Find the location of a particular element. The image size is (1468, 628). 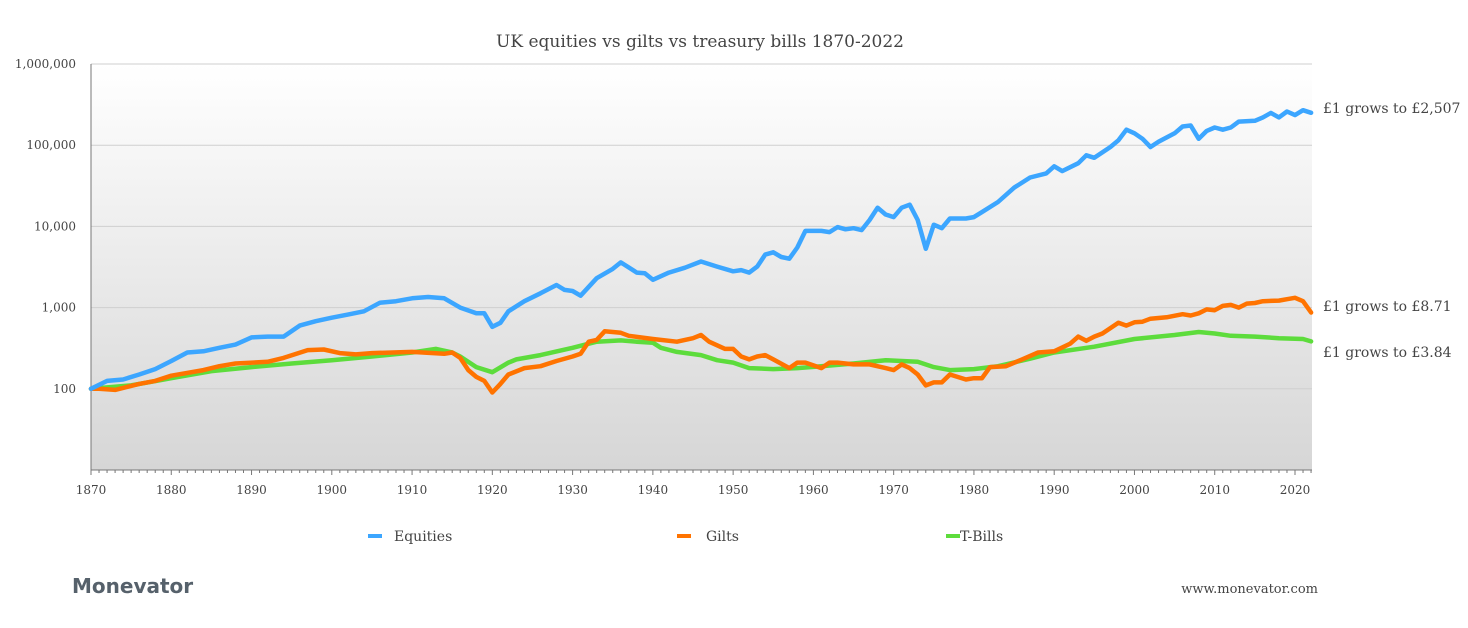

y-tick-label: 100,000 is located at coordinates (51, 145).